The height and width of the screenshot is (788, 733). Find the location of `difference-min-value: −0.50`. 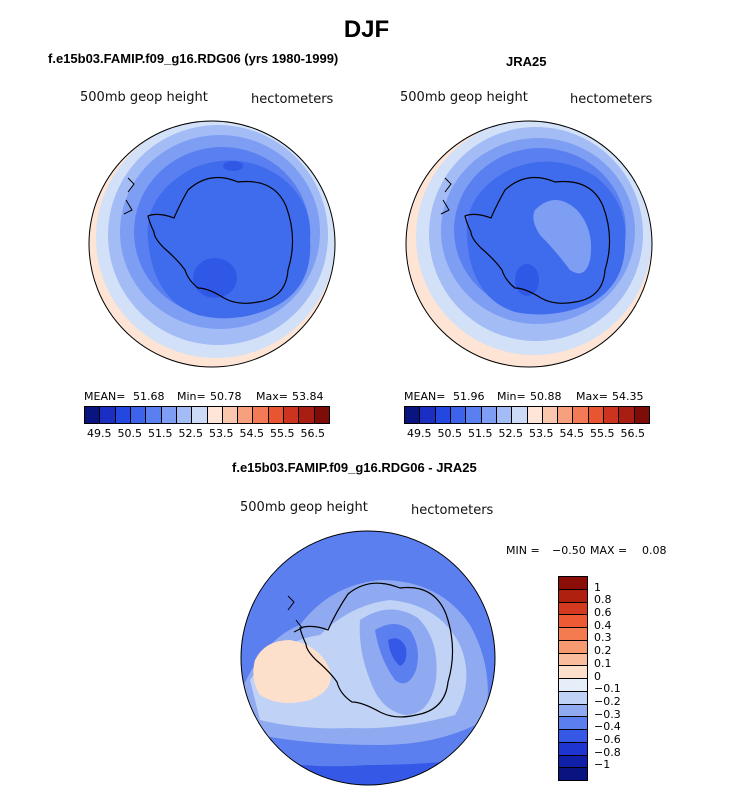

difference-min-value: −0.50 is located at coordinates (569, 550).